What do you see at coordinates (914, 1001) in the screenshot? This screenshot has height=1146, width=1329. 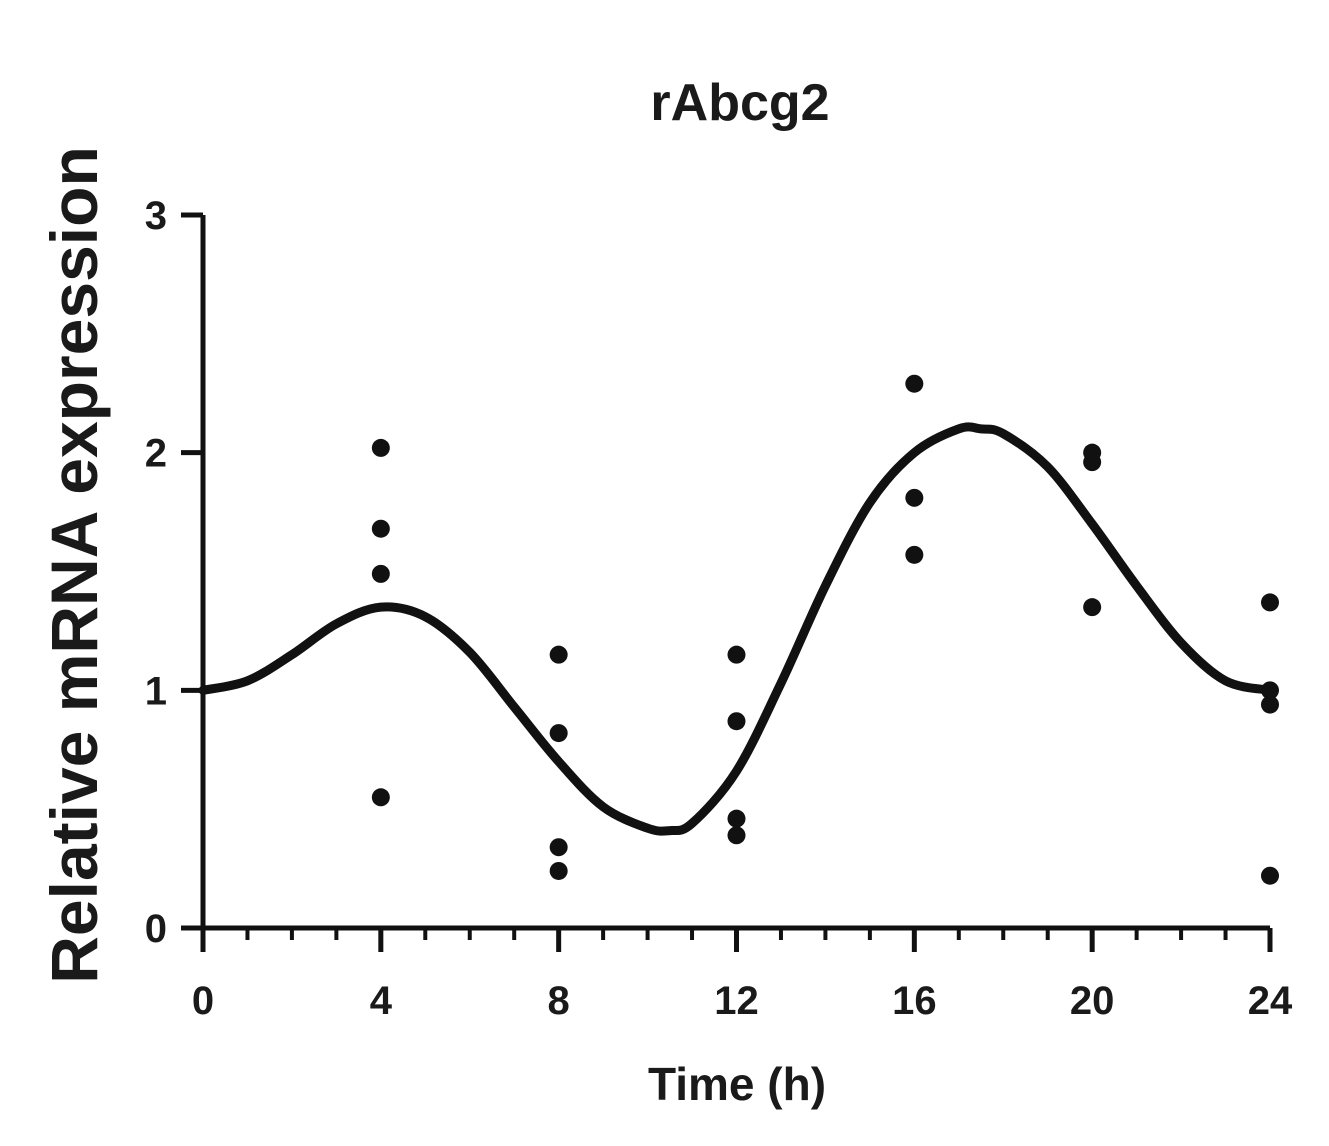 I see `x-tick-label: 16` at bounding box center [914, 1001].